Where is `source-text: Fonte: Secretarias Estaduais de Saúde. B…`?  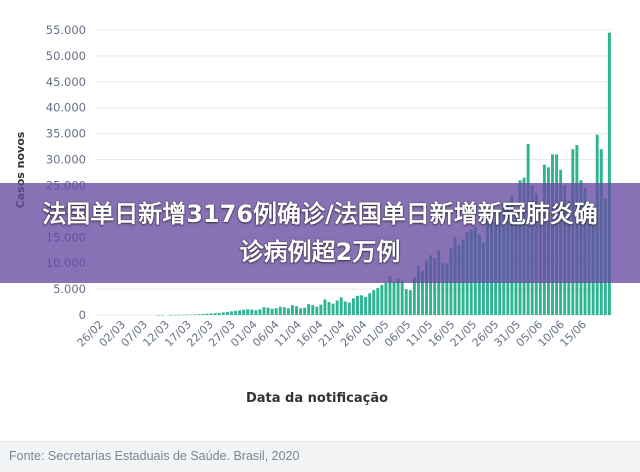
source-text: Fonte: Secretarias Estaduais de Saúde. B… is located at coordinates (154, 456).